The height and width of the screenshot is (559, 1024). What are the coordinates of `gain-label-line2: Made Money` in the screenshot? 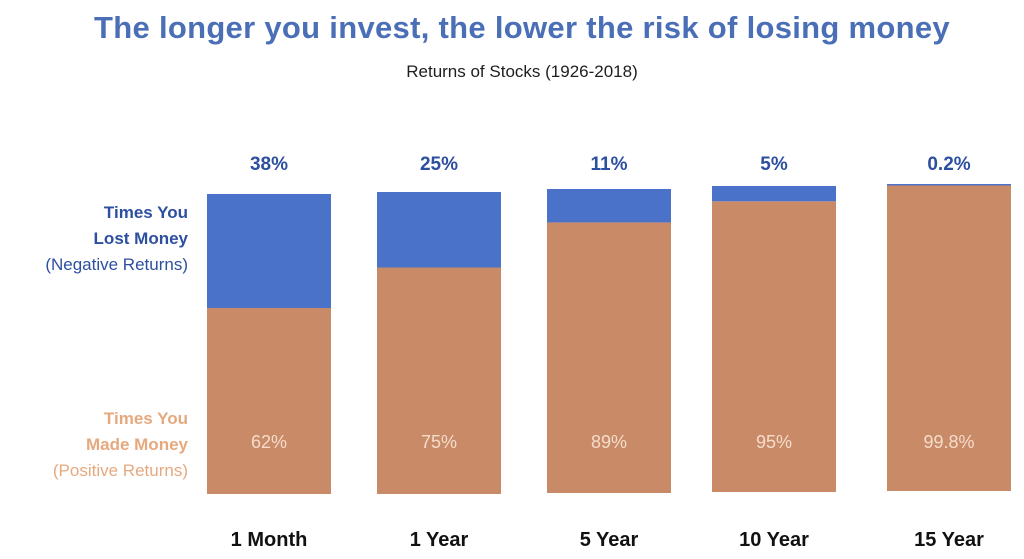 It's located at (136, 444).